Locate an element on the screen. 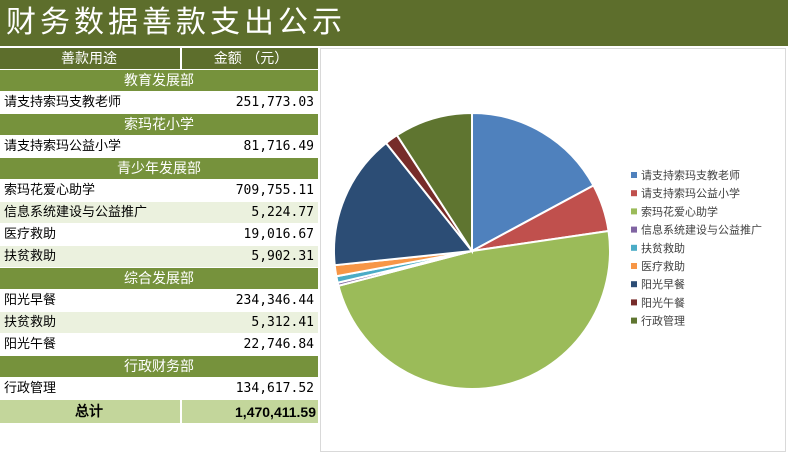 This screenshot has height=456, width=788. item-amount: 19,016.67 is located at coordinates (278, 234).